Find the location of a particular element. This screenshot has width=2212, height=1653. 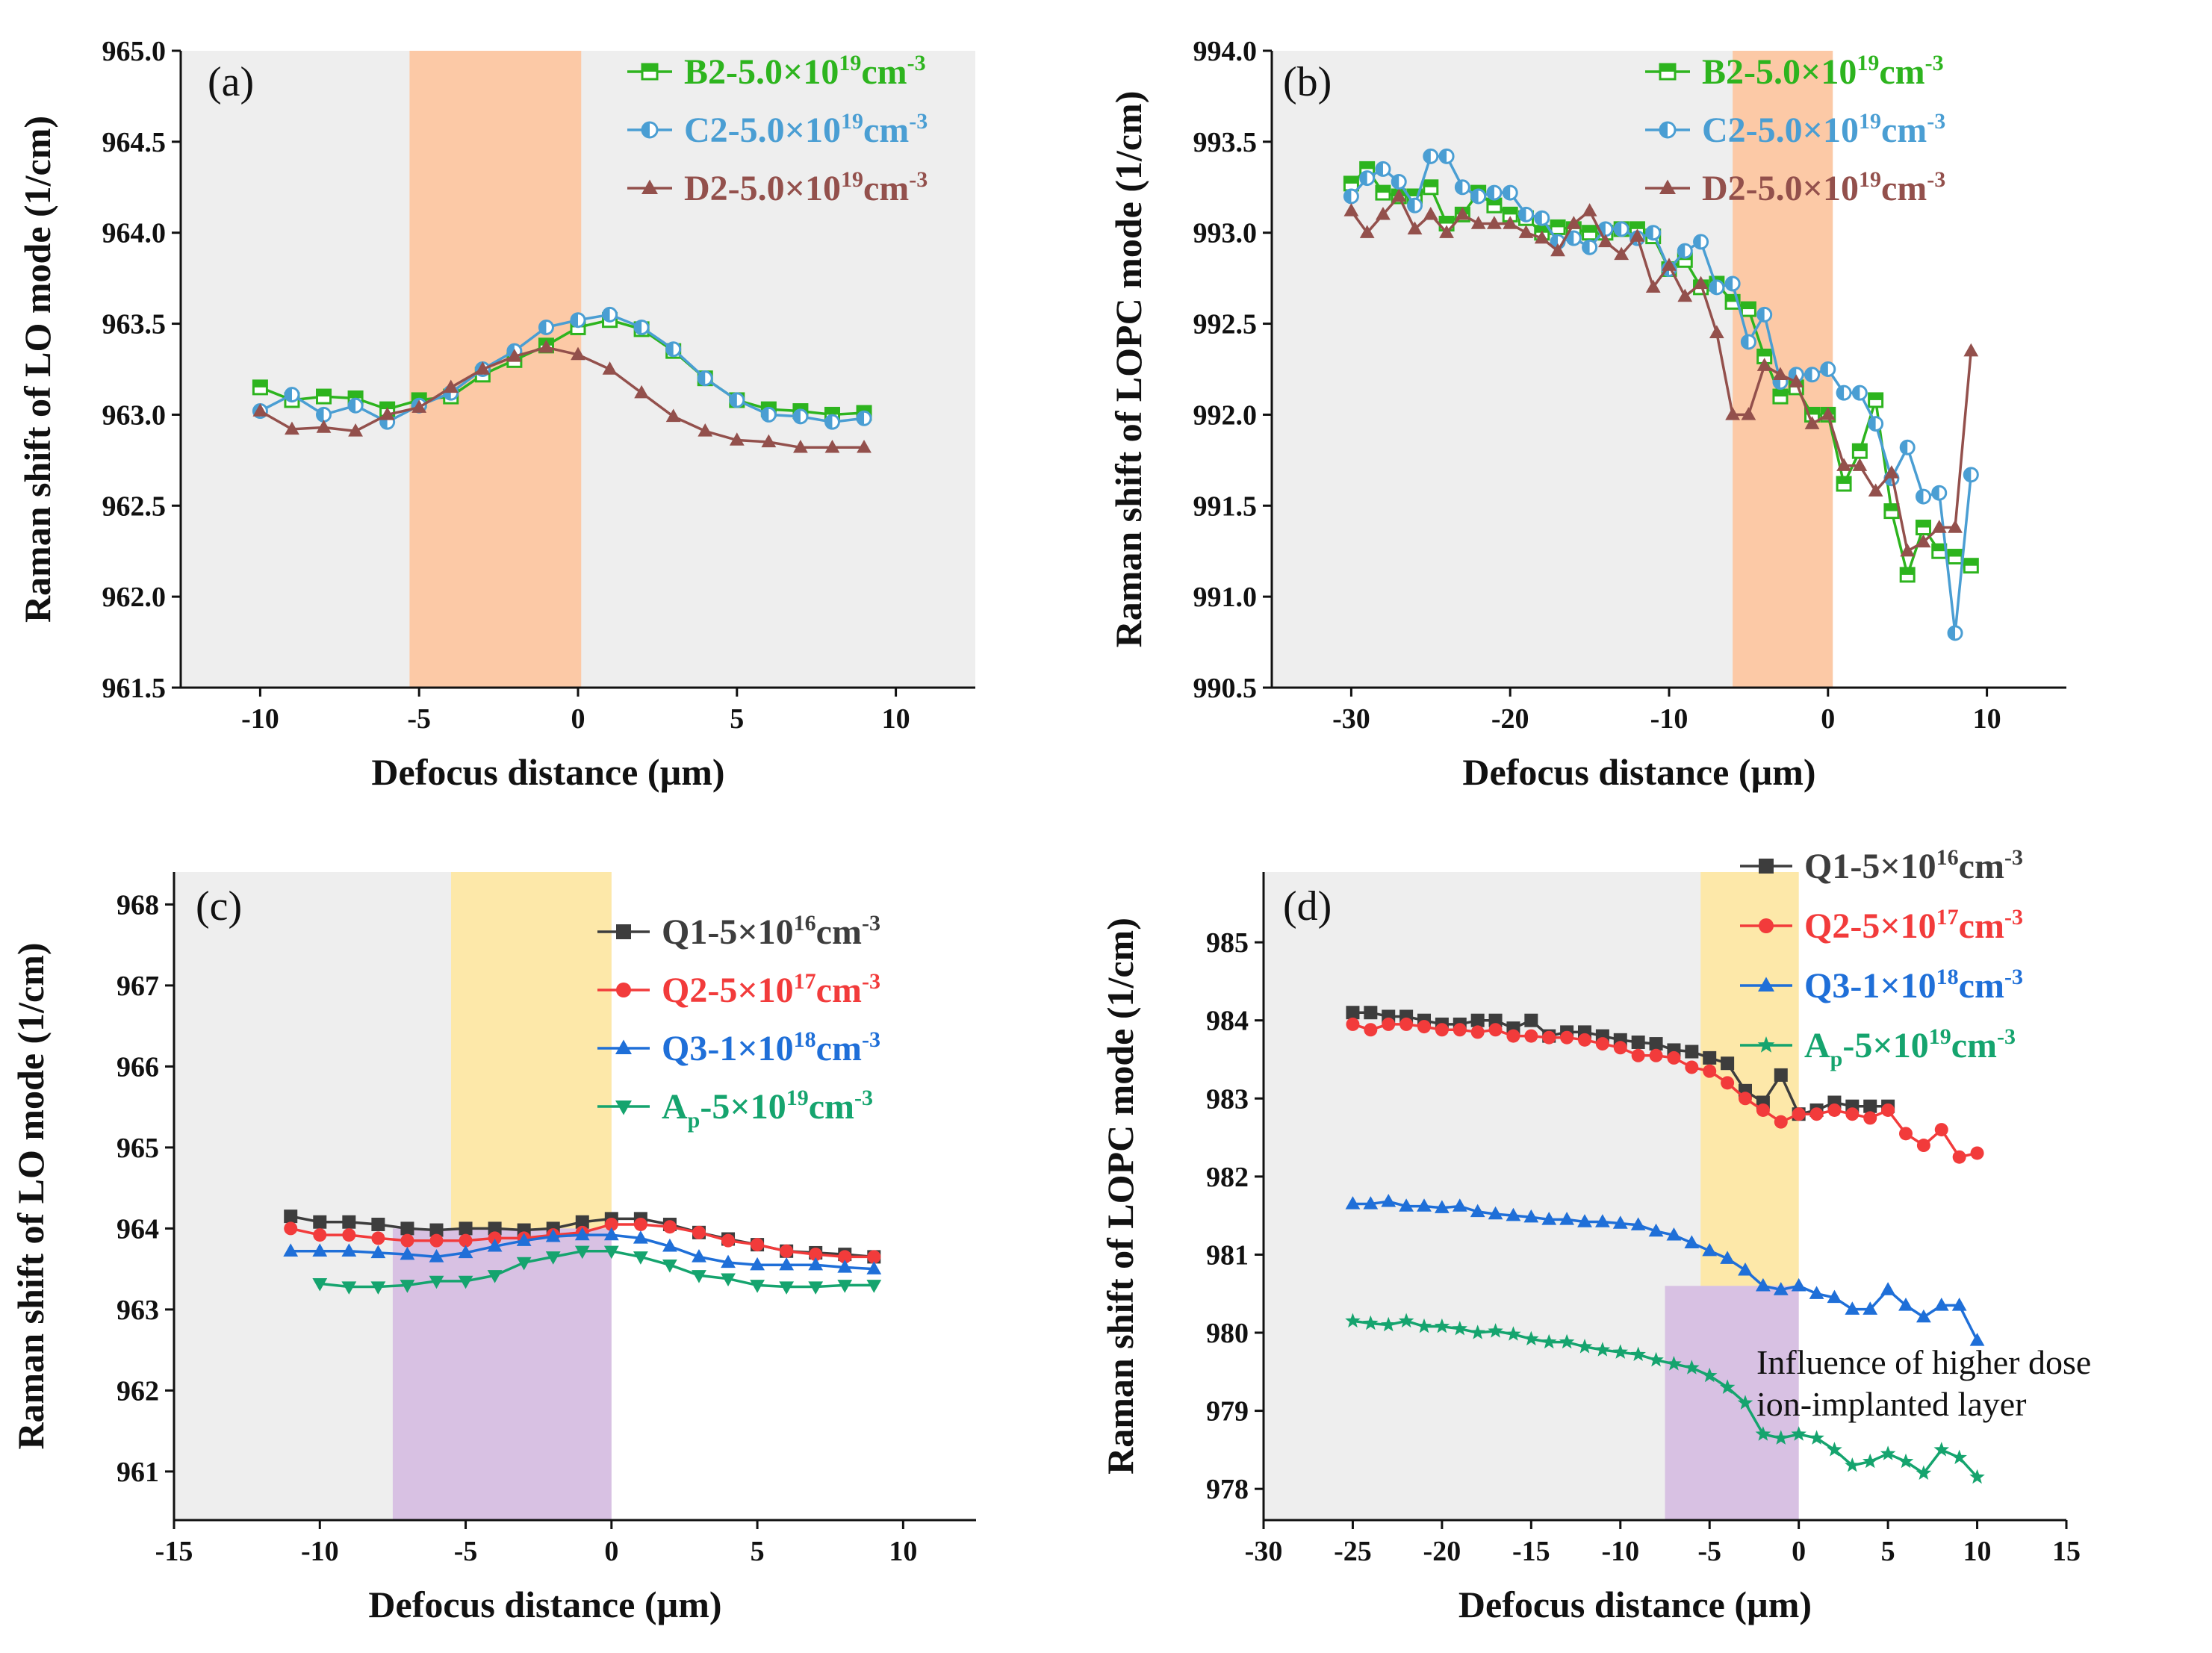

y-tick-label: 964 is located at coordinates (137, 1229).